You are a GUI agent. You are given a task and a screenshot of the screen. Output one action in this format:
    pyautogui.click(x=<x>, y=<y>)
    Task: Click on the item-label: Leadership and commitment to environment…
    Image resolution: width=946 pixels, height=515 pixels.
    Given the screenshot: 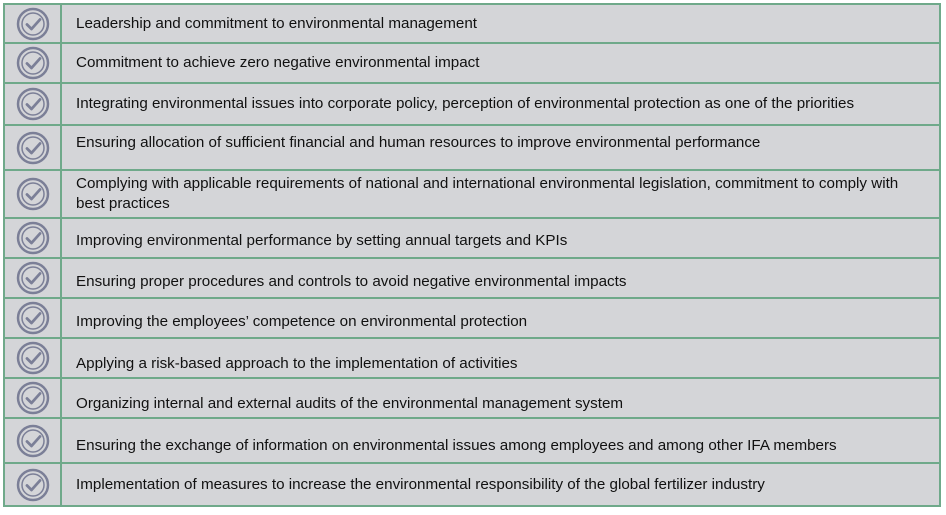 What is the action you would take?
    pyautogui.click(x=501, y=23)
    